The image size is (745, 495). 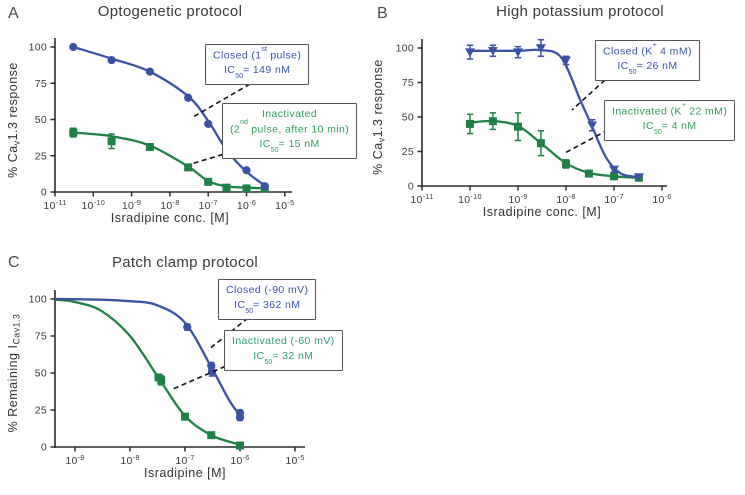 What do you see at coordinates (647, 68) in the screenshot?
I see `annotation-line: IC50= 26 nM` at bounding box center [647, 68].